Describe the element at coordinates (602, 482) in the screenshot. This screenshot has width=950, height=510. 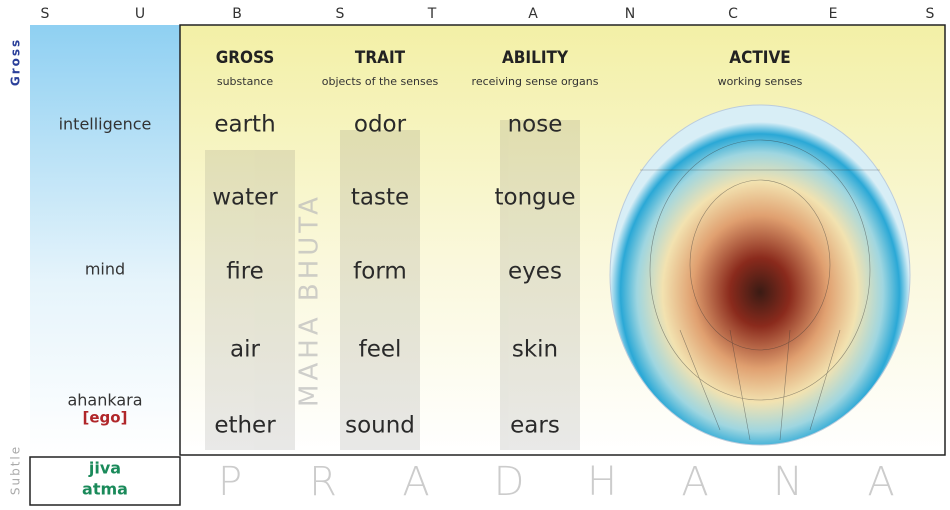
I see `pradhana-letter: H` at that location.